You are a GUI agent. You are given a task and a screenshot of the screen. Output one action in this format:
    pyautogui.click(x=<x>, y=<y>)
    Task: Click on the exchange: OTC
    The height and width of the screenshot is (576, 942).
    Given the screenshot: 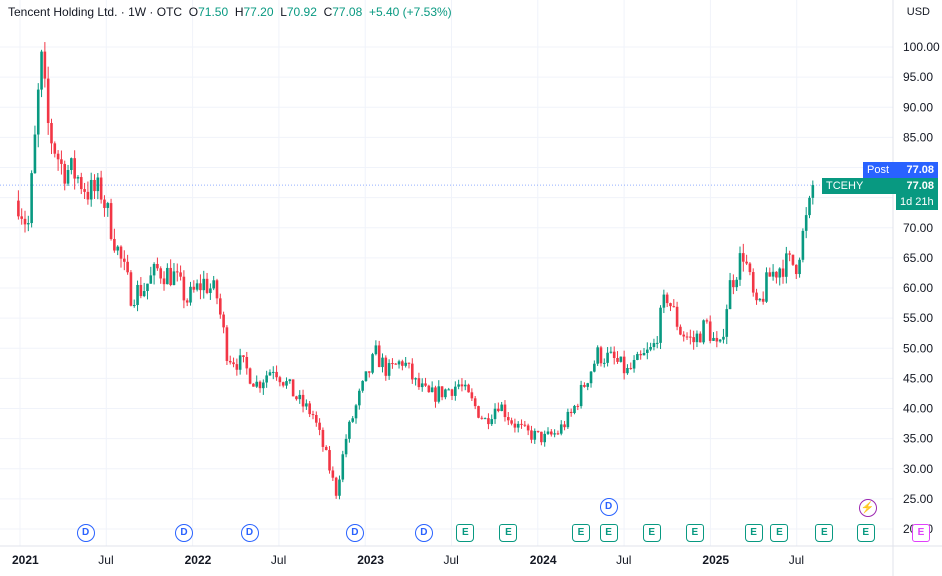 What is the action you would take?
    pyautogui.click(x=169, y=12)
    